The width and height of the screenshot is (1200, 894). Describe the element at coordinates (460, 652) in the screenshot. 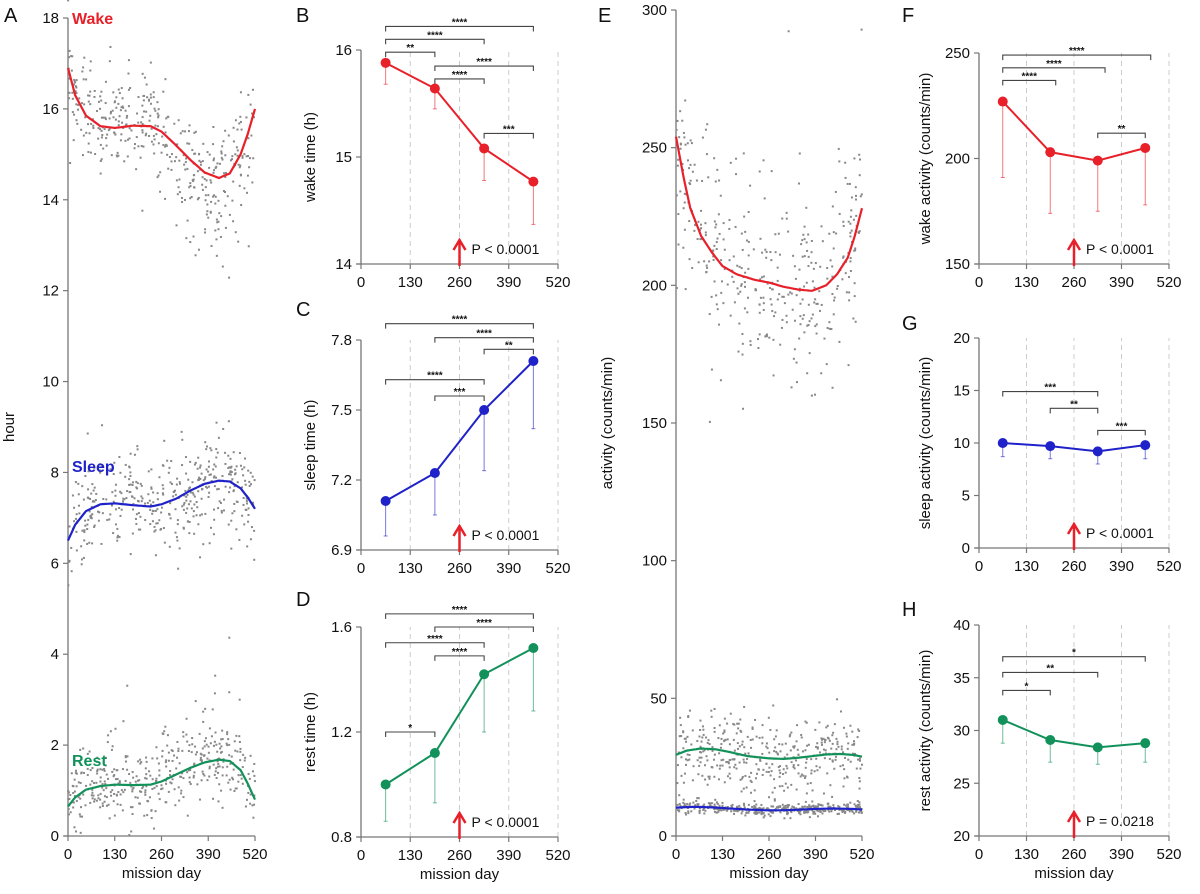

I see `significance-stars: ****` at that location.